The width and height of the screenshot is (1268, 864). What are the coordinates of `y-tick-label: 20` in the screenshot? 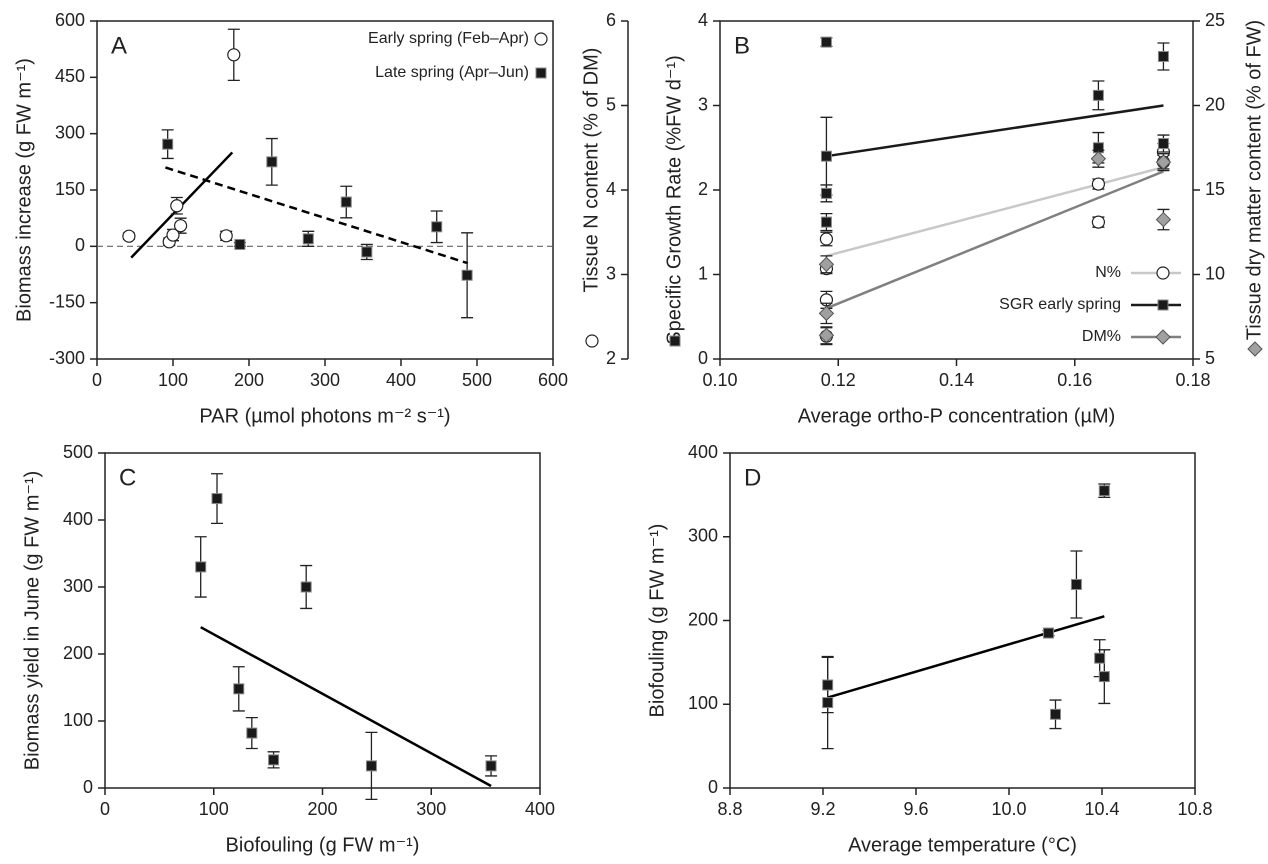 It's located at (1215, 104).